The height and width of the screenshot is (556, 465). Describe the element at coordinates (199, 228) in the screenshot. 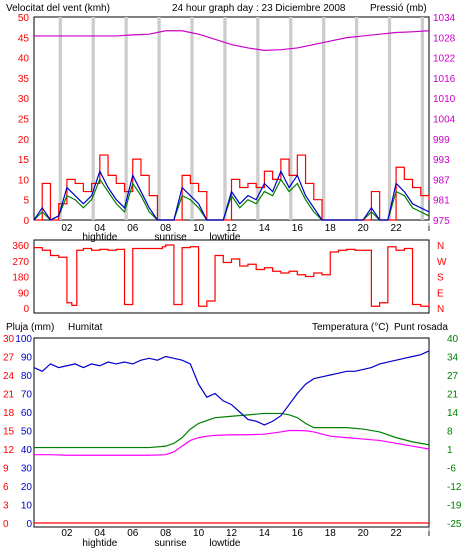

I see `x-tick-label: 10` at that location.